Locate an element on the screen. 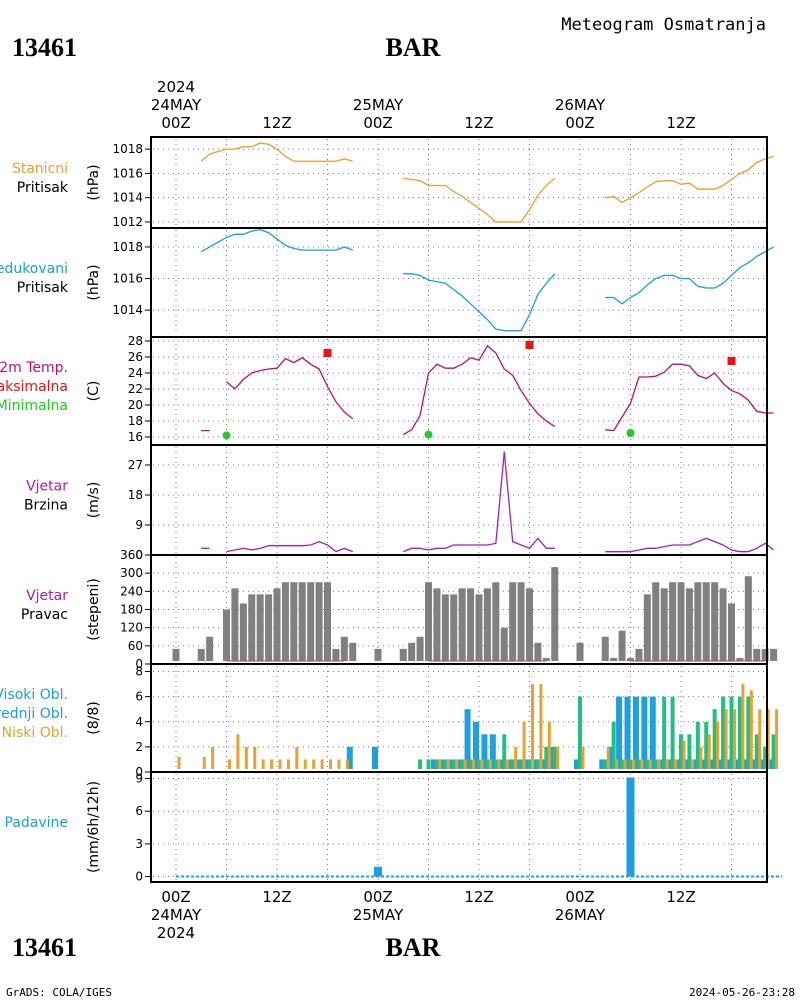 The width and height of the screenshot is (800, 1000). y-tick-label: 27 is located at coordinates (135, 465).